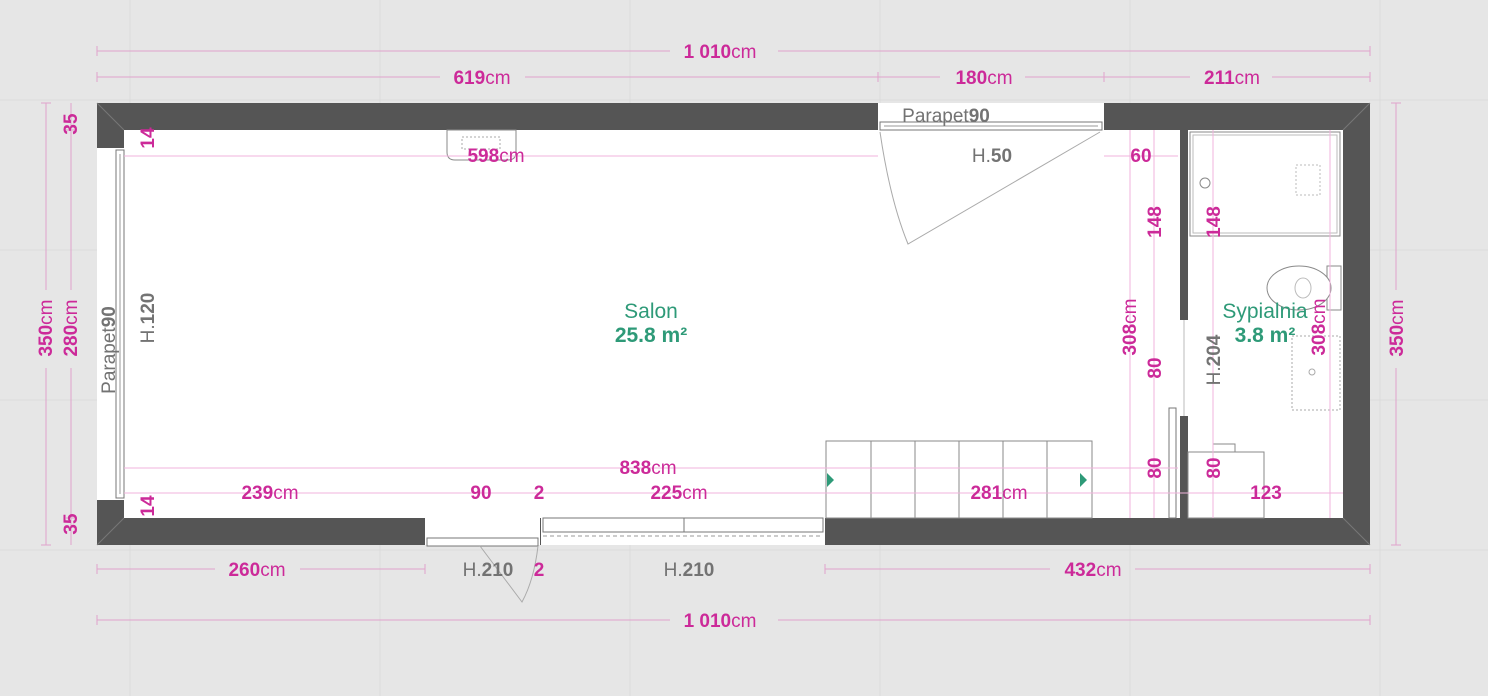  Describe the element at coordinates (1214, 467) in the screenshot. I see `dim-inner-80-c: 80` at that location.